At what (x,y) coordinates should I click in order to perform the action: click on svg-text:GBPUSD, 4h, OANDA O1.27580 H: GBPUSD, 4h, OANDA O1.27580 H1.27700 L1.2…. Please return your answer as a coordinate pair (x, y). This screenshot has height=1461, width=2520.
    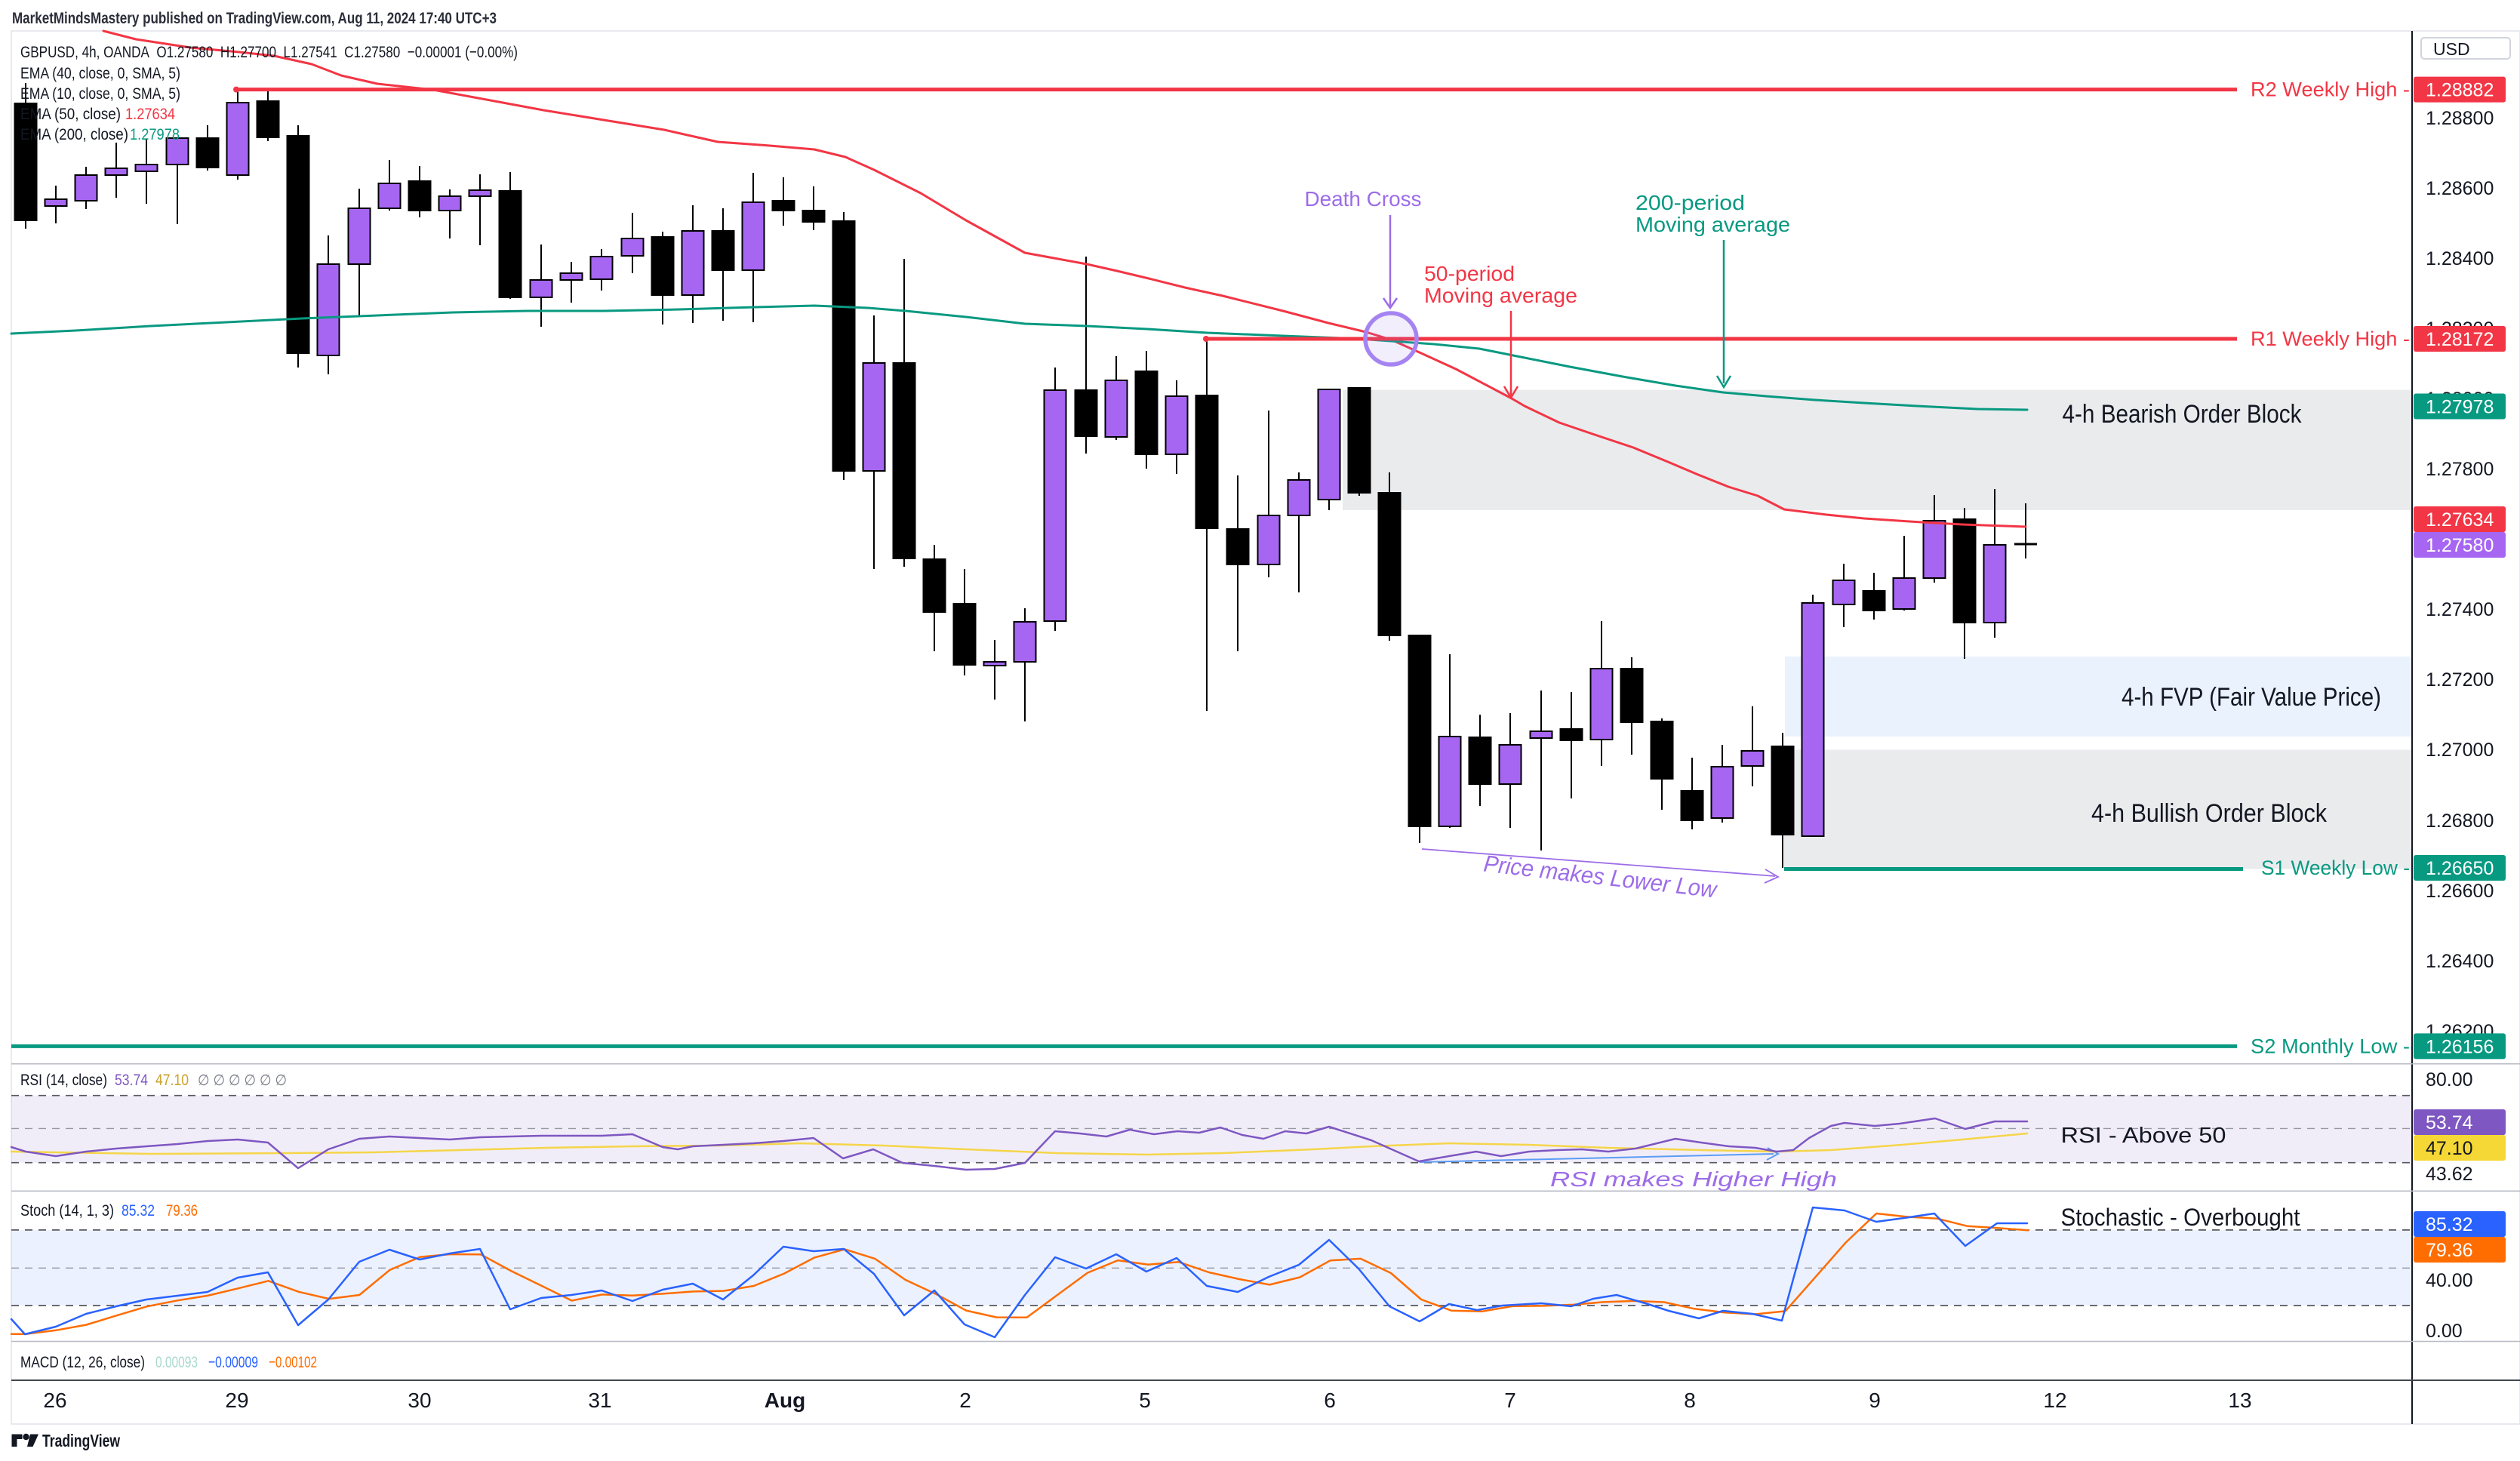
    Looking at the image, I should click on (269, 52).